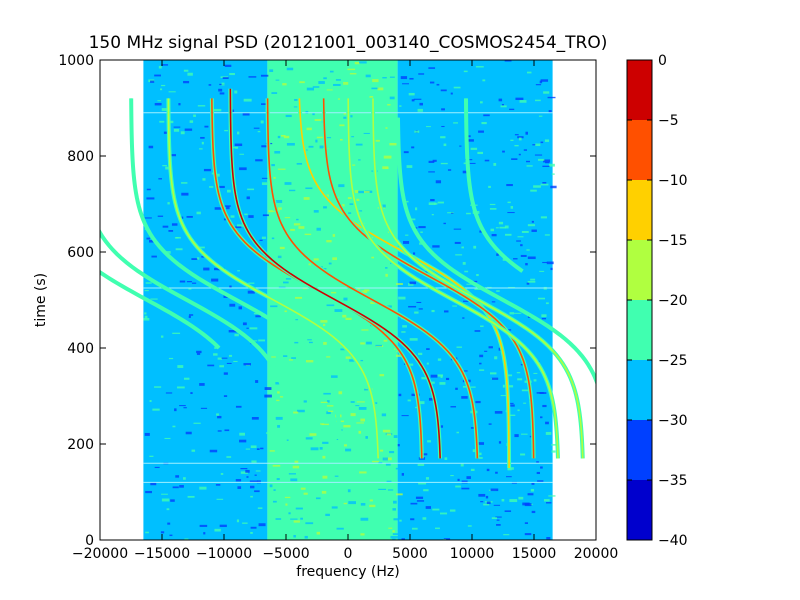  Describe the element at coordinates (80, 157) in the screenshot. I see `y-tick-label: 800` at that location.